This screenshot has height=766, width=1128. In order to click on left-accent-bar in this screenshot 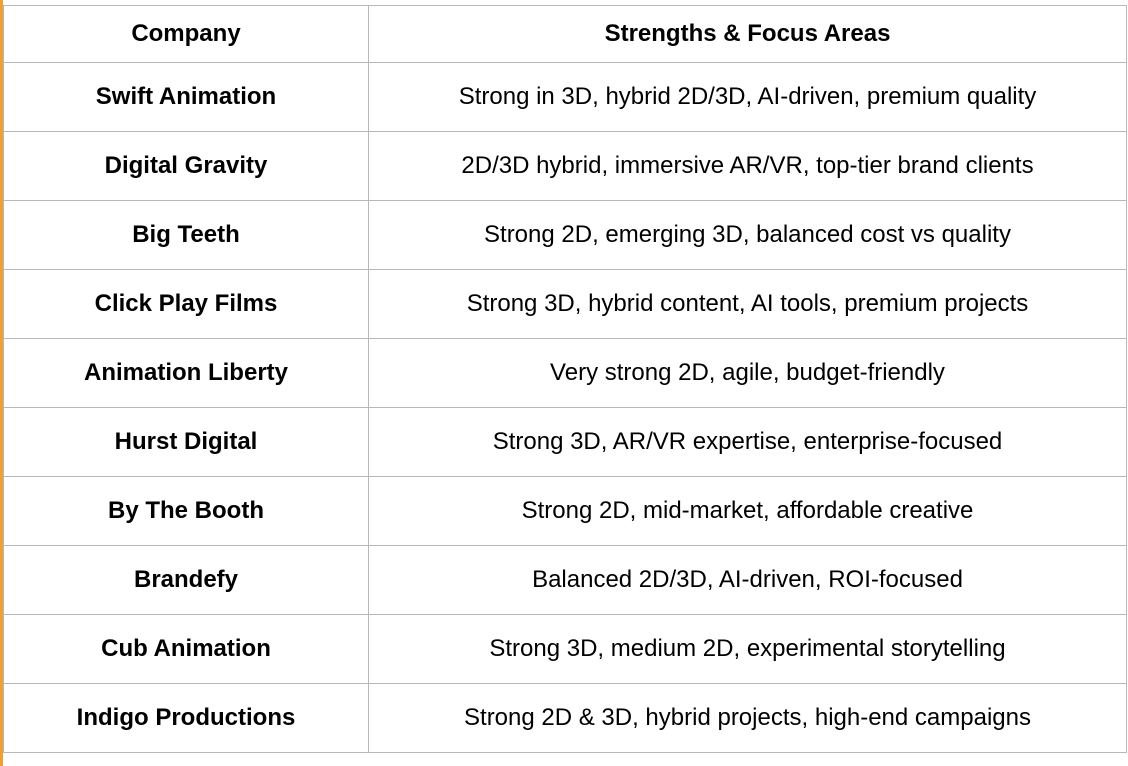, I will do `click(1, 383)`.